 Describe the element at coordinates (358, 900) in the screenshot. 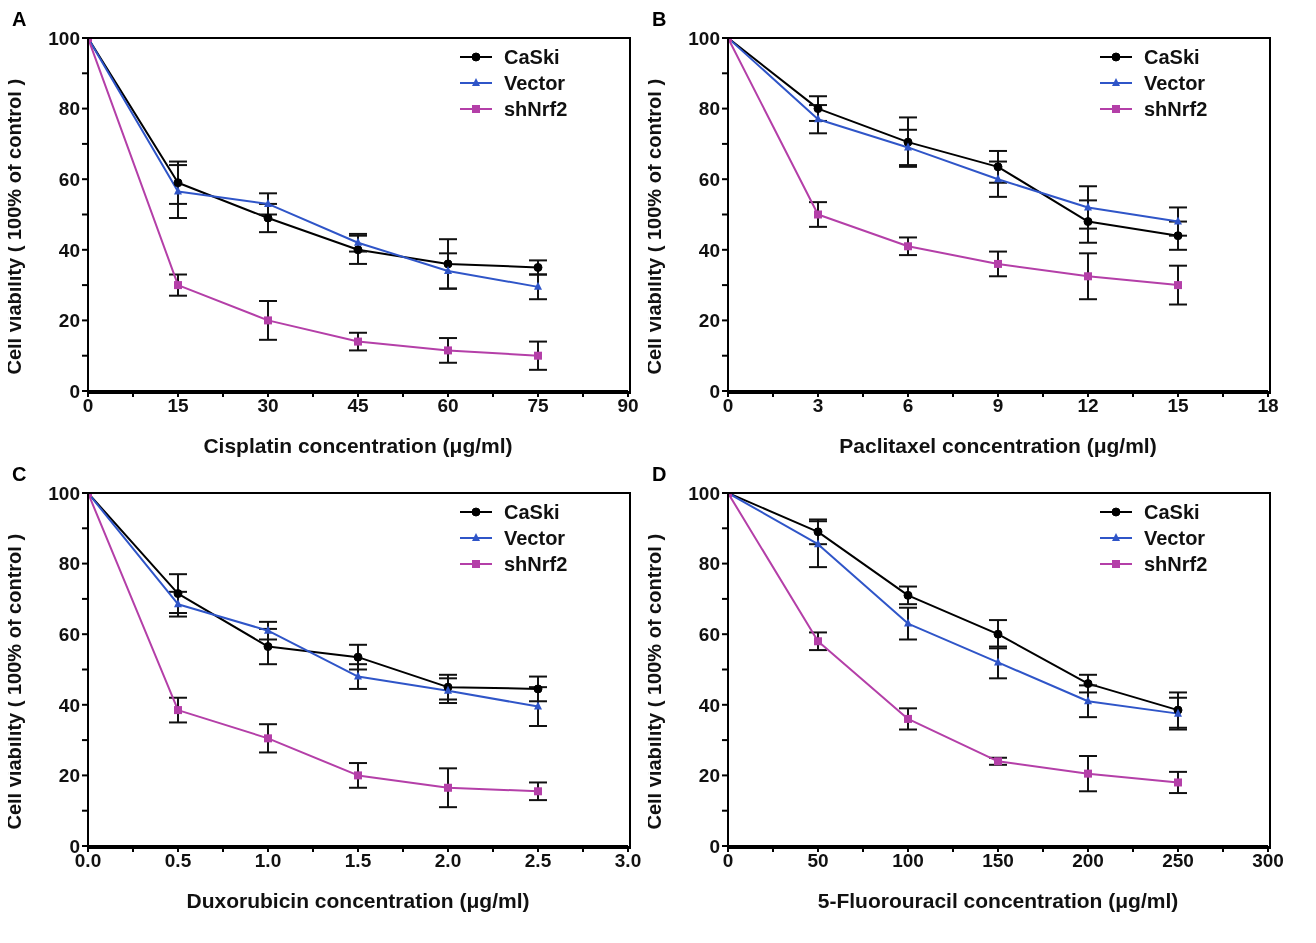

I see `x-axis-title: Duxorubicin concentration (μg/ml)` at that location.